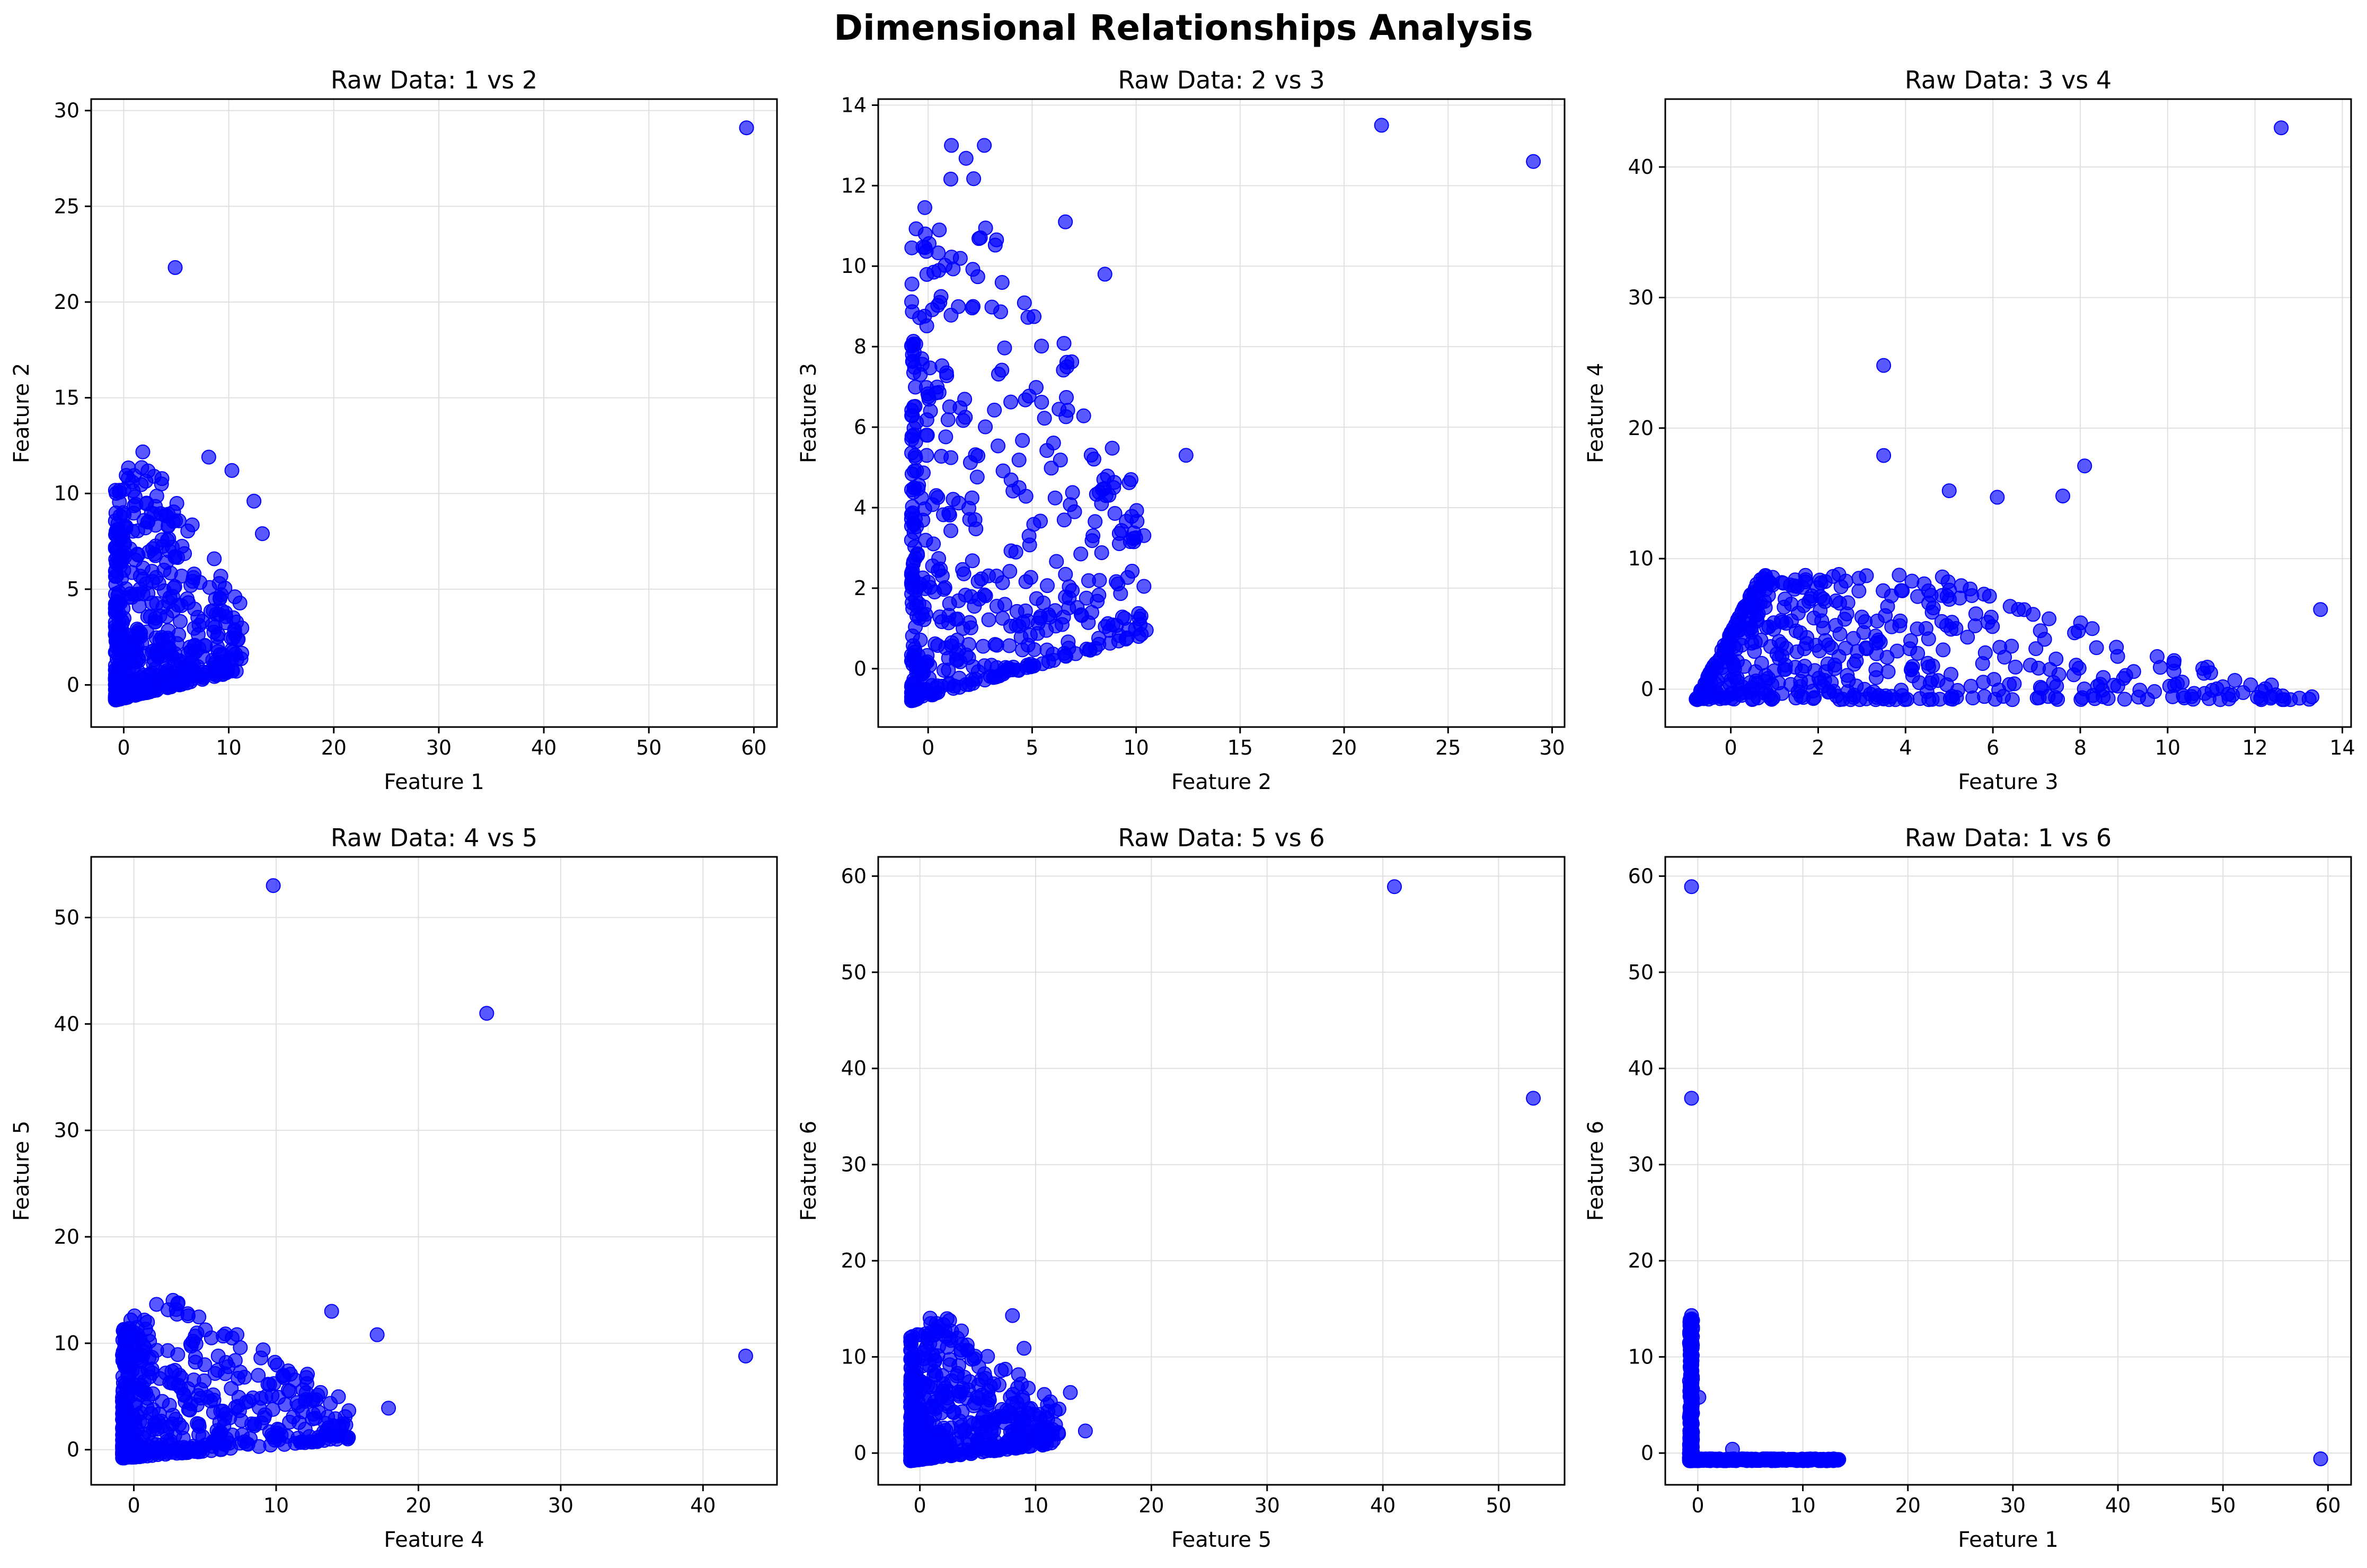 This screenshot has height=1568, width=2367. I want to click on subplot-title: Raw Data: 1 vs 2, so click(434, 80).